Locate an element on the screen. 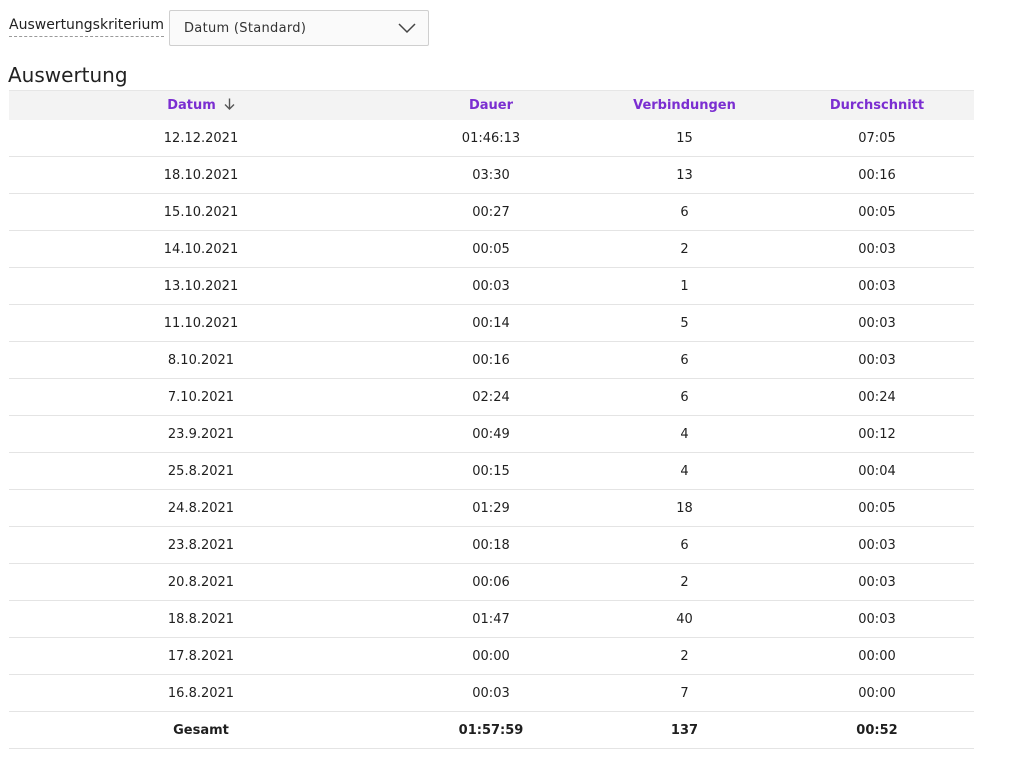 This screenshot has width=1022, height=765. table-row: 15.10.2021 00:27 6 00:05 is located at coordinates (491, 212).